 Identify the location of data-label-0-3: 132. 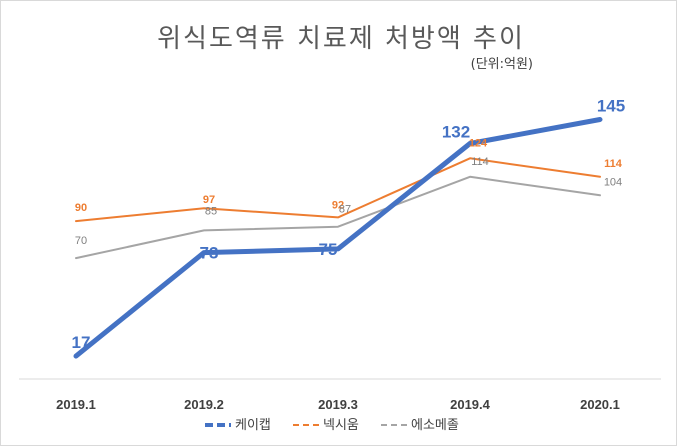
(456, 132).